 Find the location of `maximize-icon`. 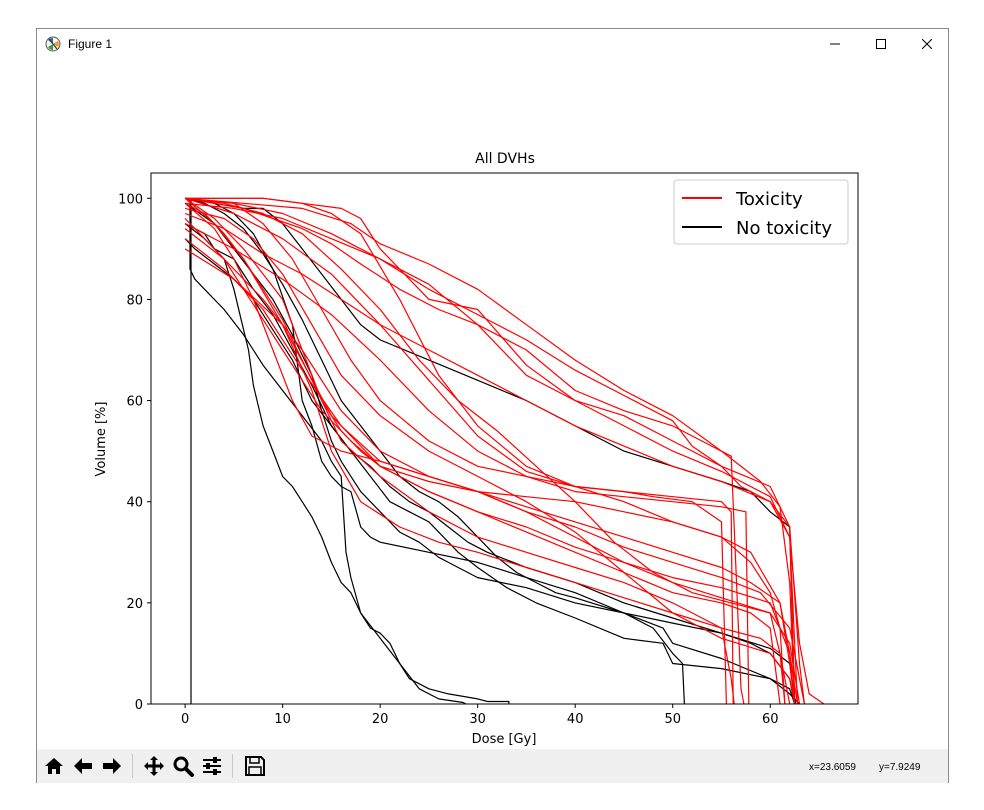

maximize-icon is located at coordinates (881, 44).